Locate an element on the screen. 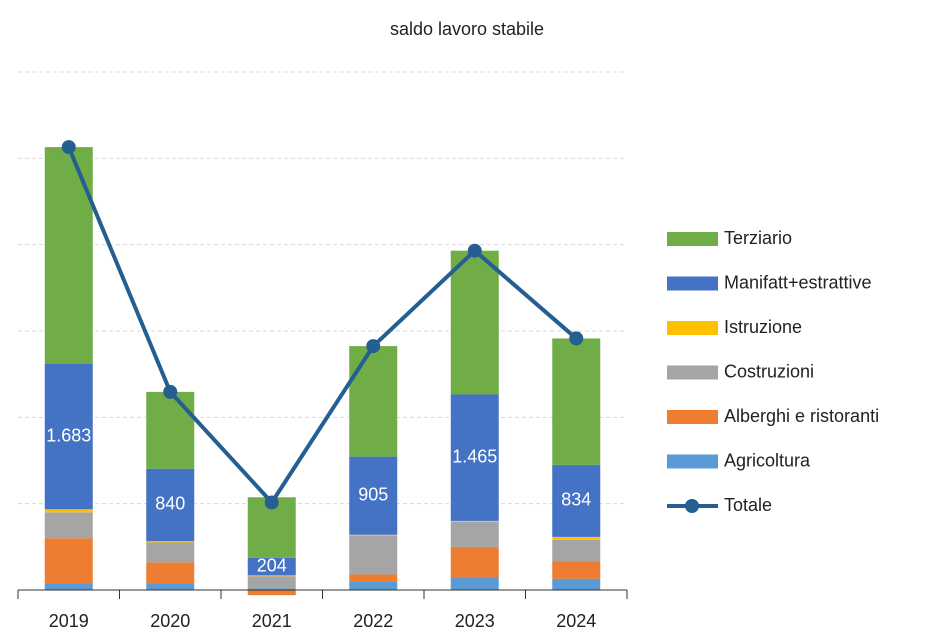 The width and height of the screenshot is (927, 644). x-tick-label: 2022 is located at coordinates (373, 621).